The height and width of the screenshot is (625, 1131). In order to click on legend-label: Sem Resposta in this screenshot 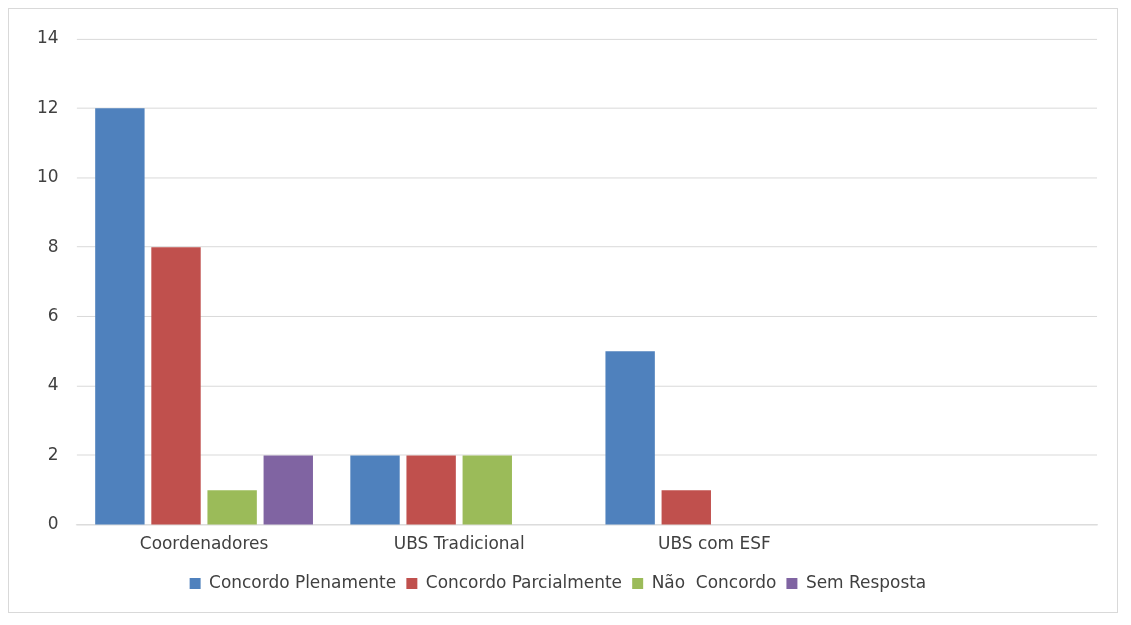, I will do `click(866, 582)`.